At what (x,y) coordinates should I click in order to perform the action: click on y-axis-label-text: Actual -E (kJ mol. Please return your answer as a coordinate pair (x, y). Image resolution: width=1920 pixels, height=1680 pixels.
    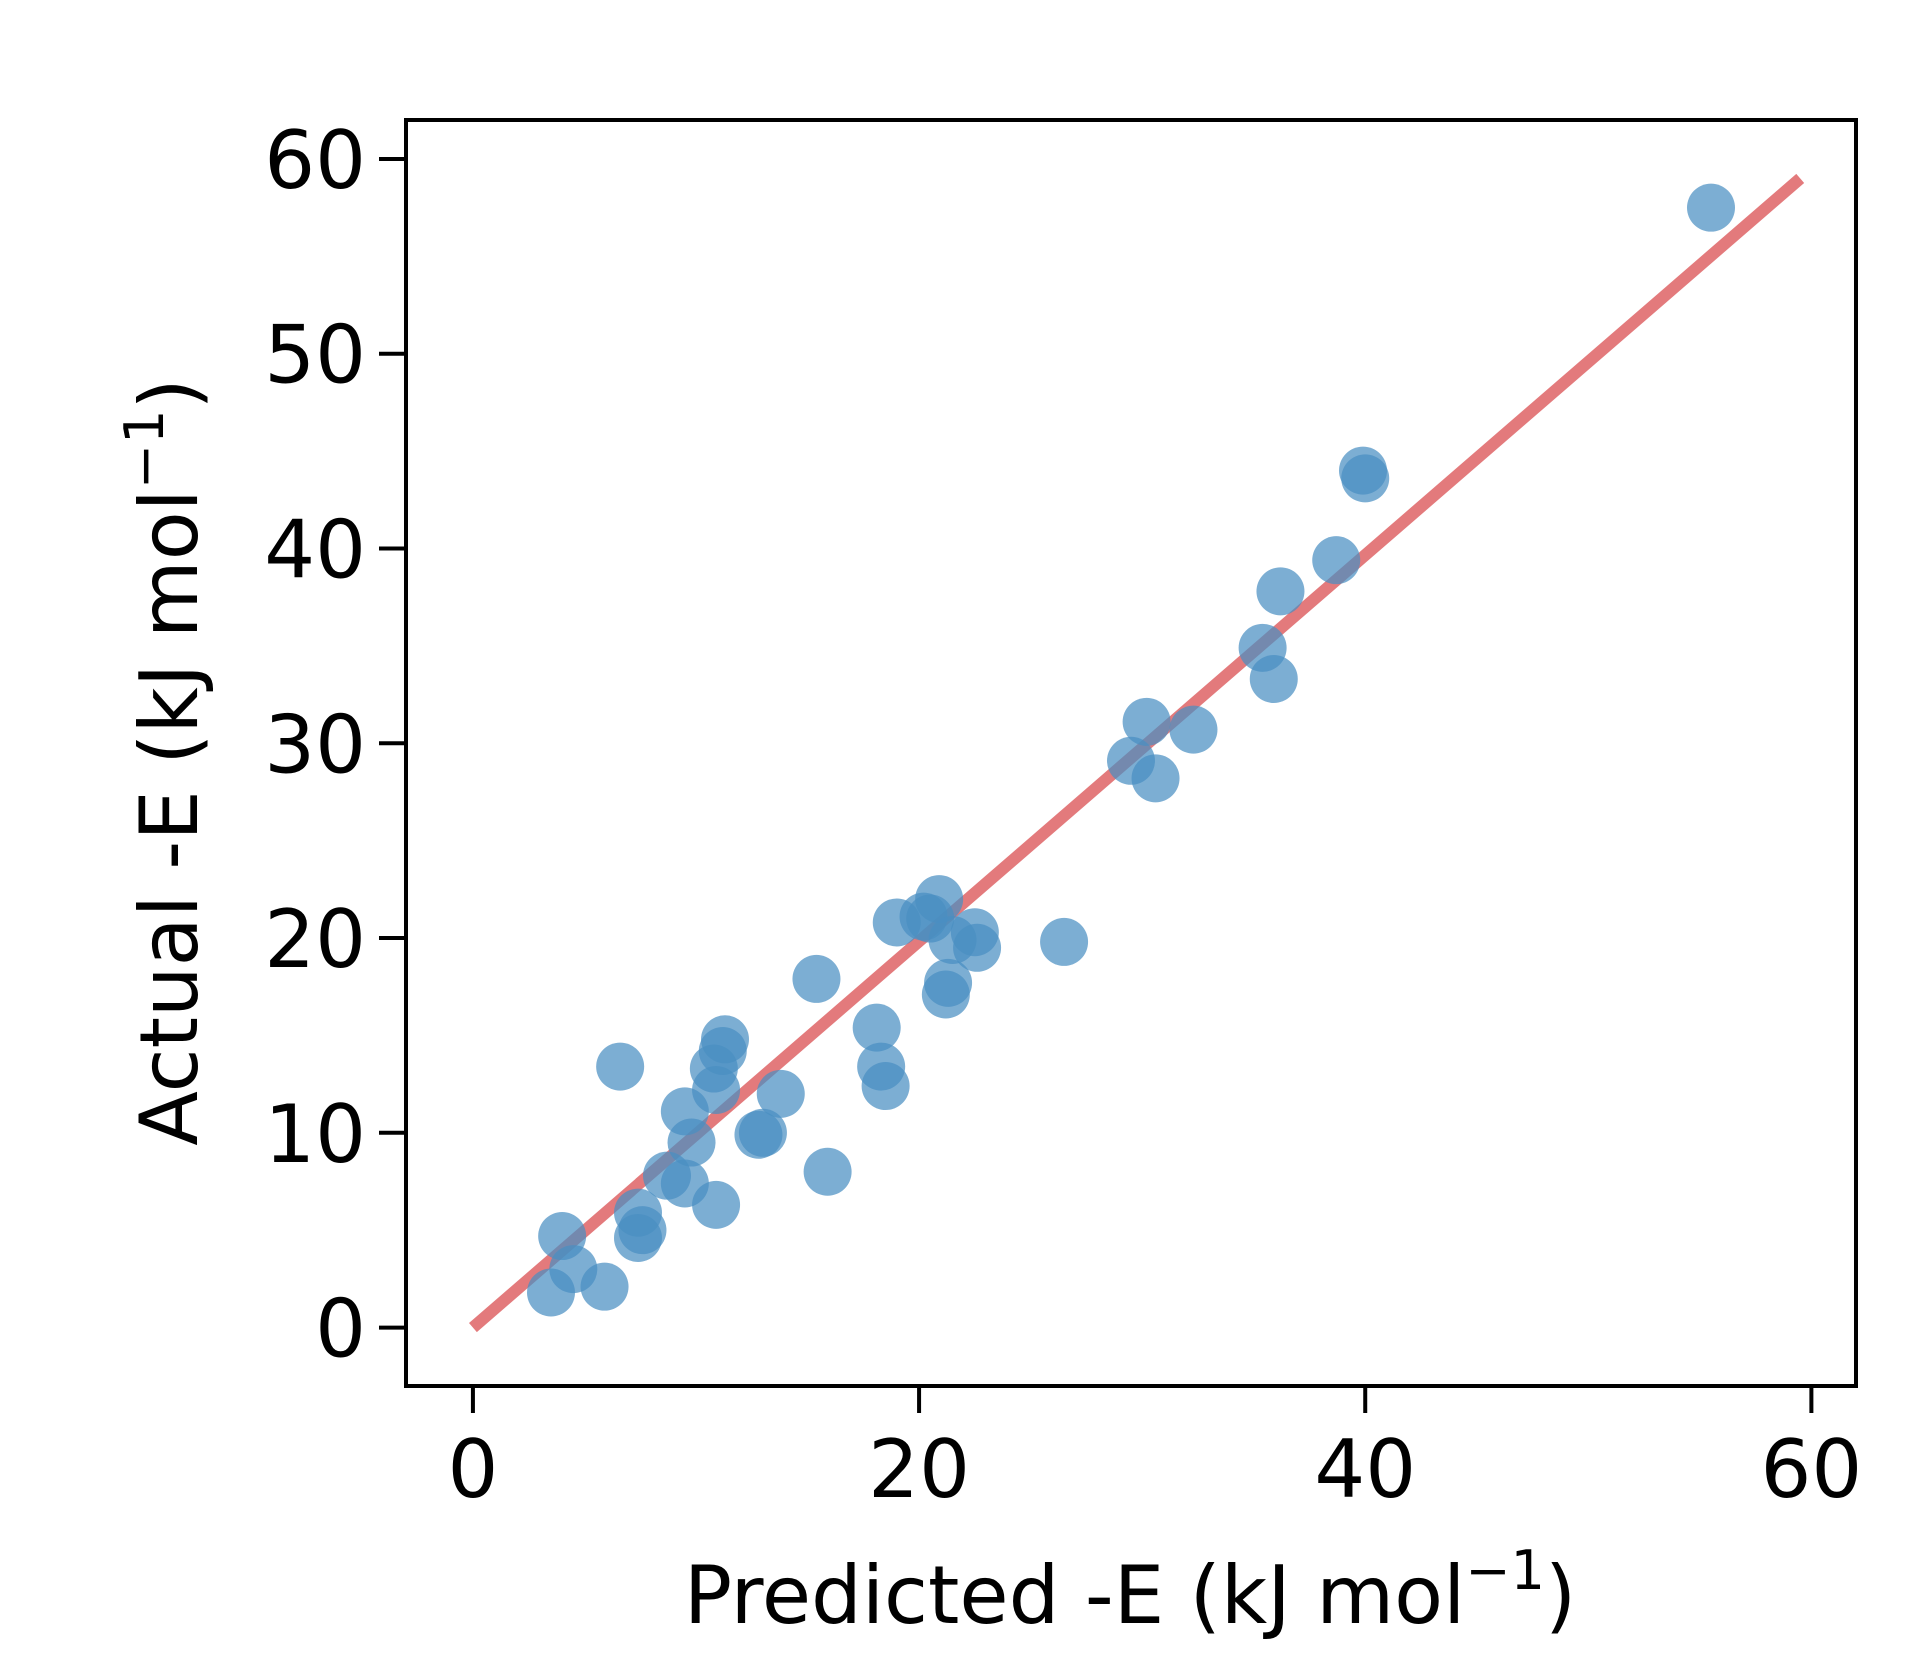
    Looking at the image, I should click on (169, 817).